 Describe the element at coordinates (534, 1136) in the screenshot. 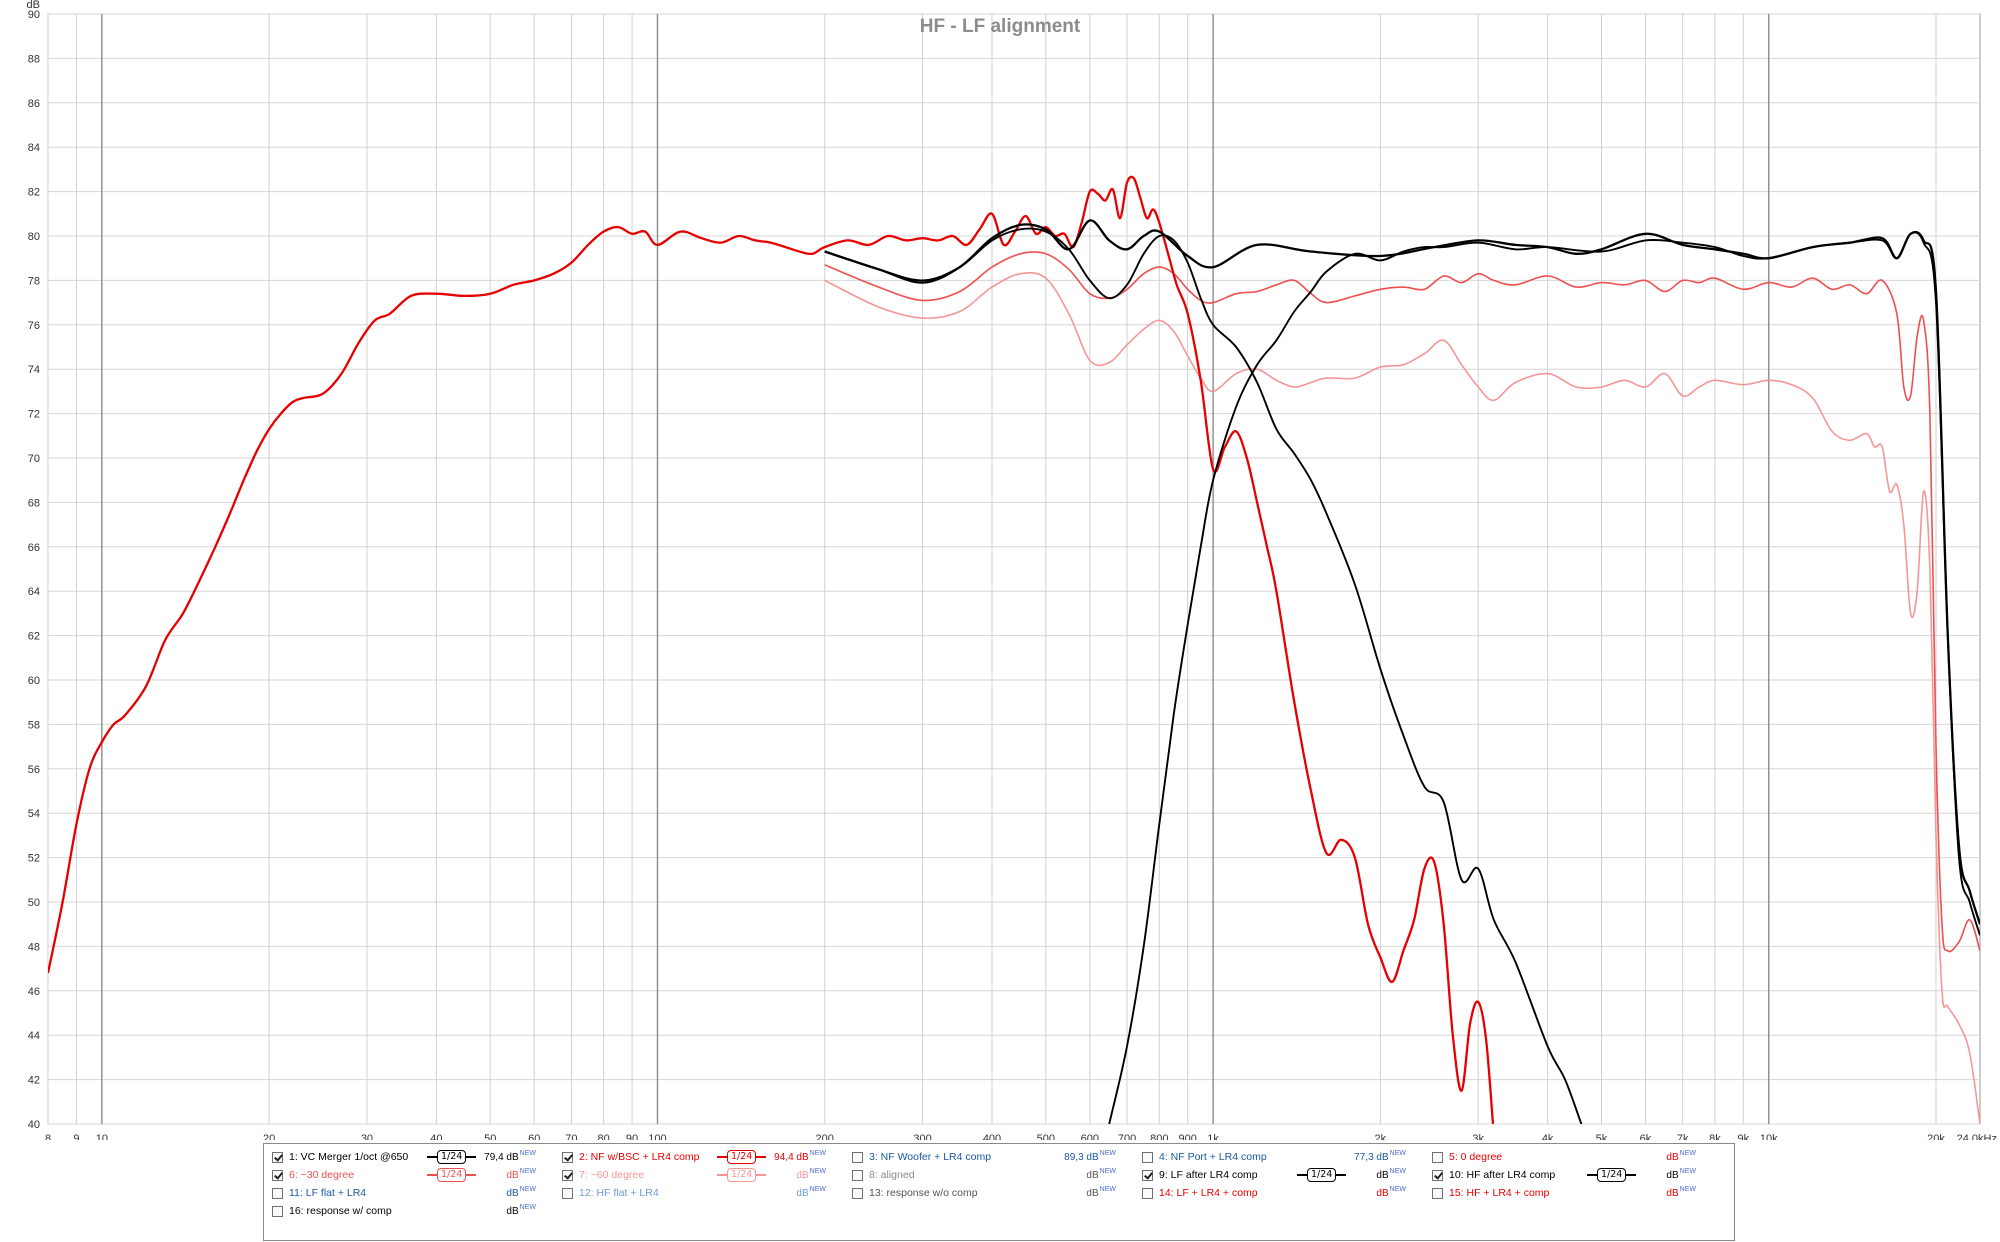

I see `x-tick-label: 60` at that location.